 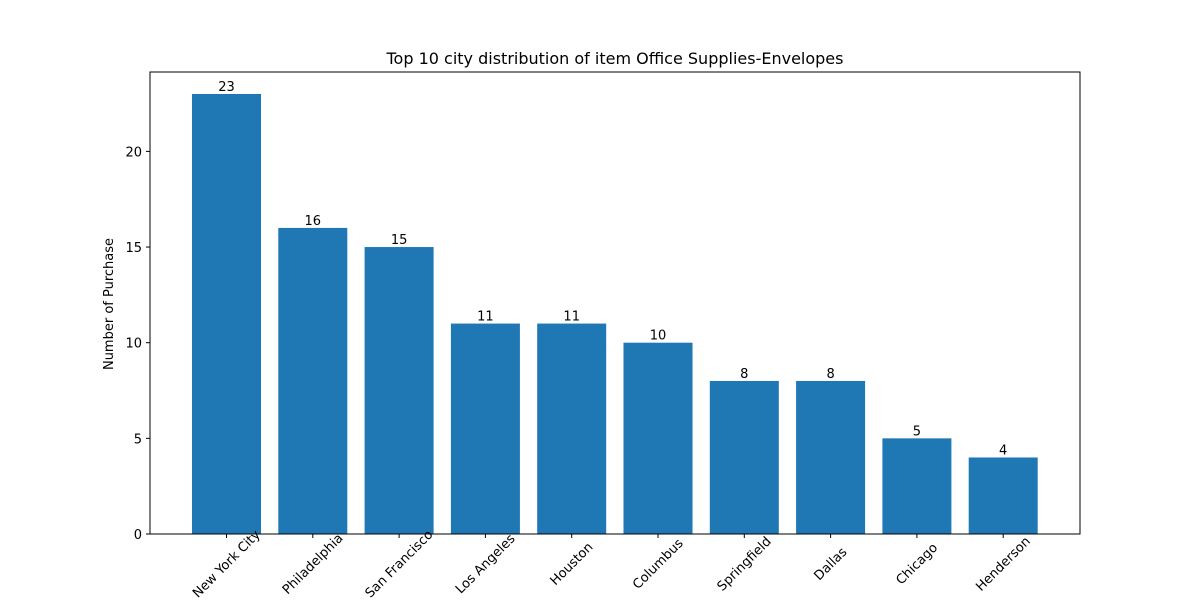 I want to click on x-tick-label: Philadelphia, so click(x=313, y=564).